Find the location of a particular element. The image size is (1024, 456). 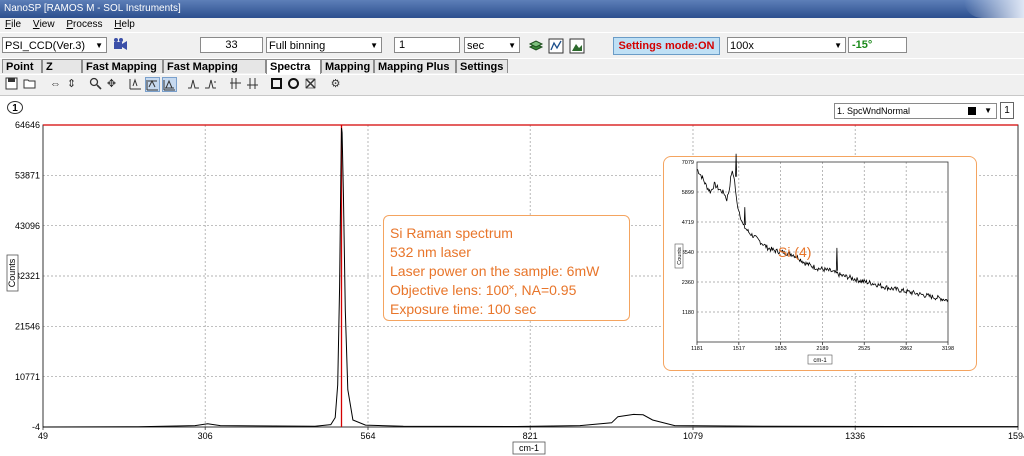

fit-vertical-icon: ⇕ is located at coordinates (71, 84).